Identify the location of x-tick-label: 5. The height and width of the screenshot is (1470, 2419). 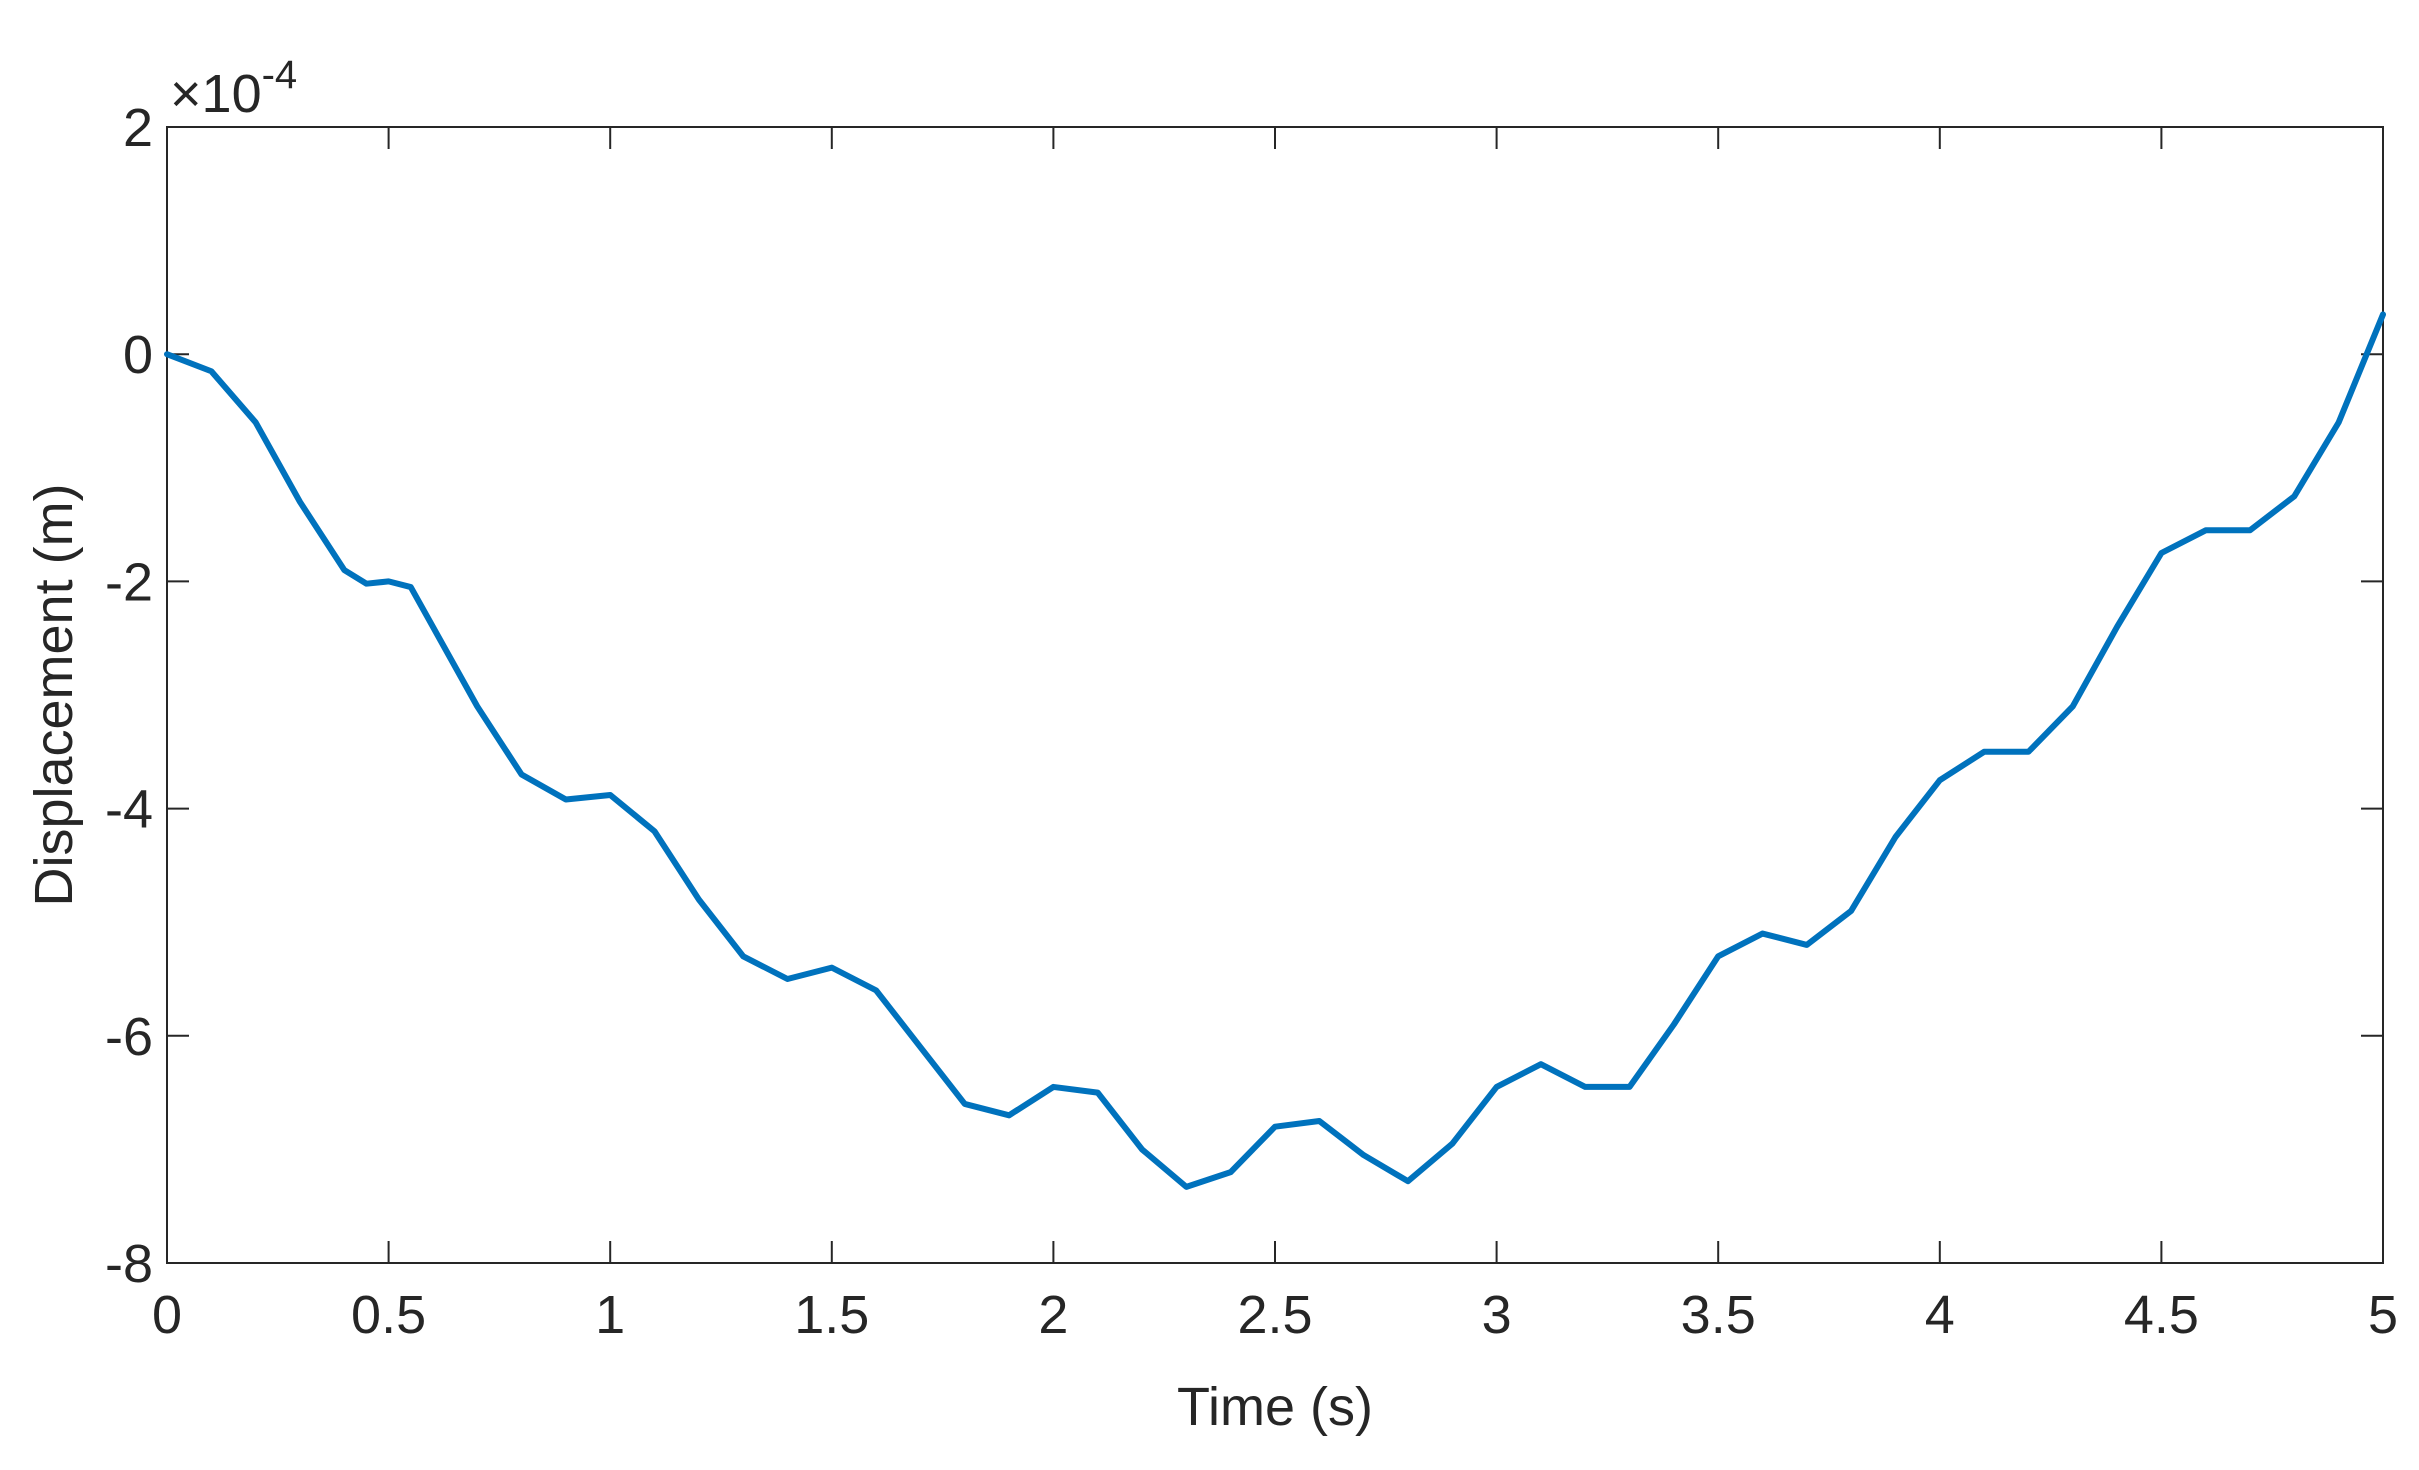
(2383, 1315).